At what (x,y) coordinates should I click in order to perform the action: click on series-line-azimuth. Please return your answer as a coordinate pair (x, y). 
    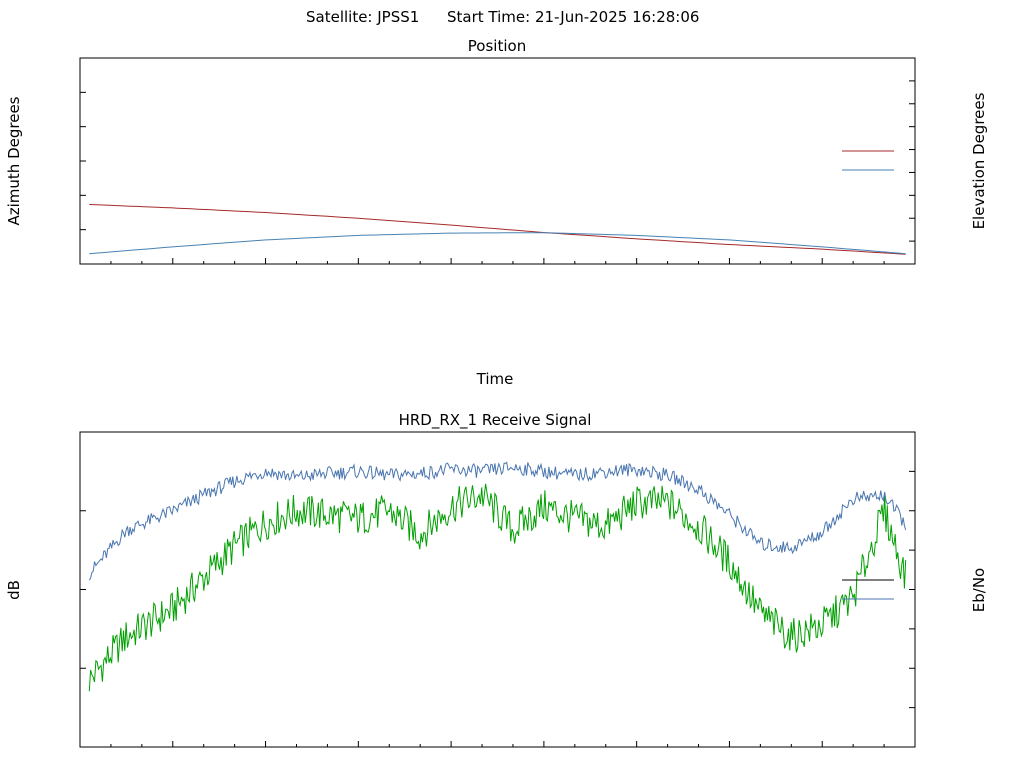
    Looking at the image, I should click on (497, 229).